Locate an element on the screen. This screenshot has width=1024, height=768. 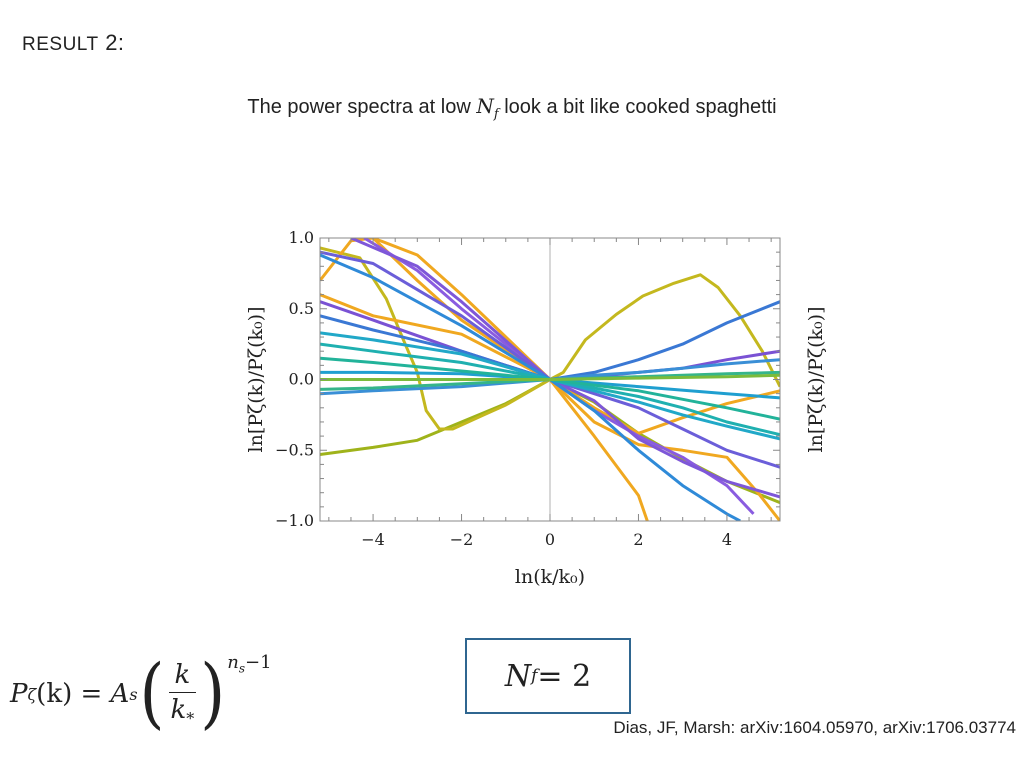
formula-lhs-sub: ζ is located at coordinates (32, 694).